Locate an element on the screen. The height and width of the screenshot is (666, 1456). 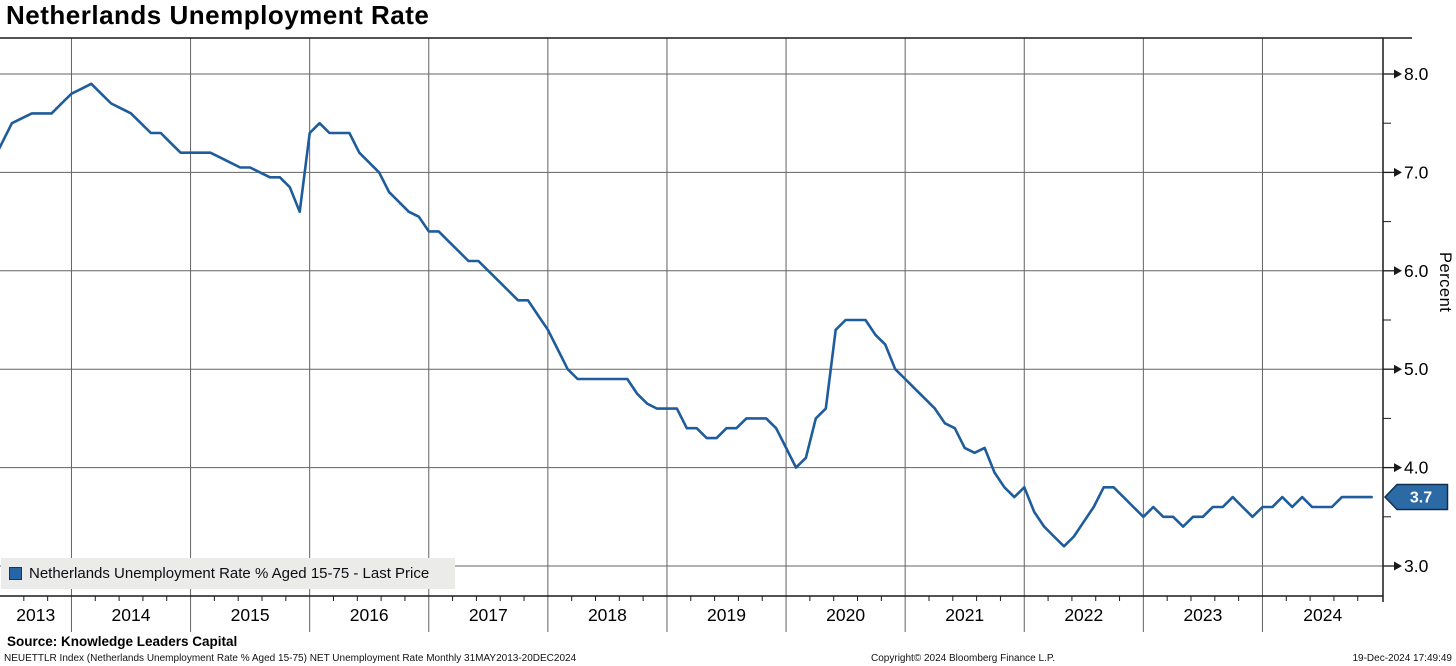
svg-text: 6.0 is located at coordinates (1416, 271).